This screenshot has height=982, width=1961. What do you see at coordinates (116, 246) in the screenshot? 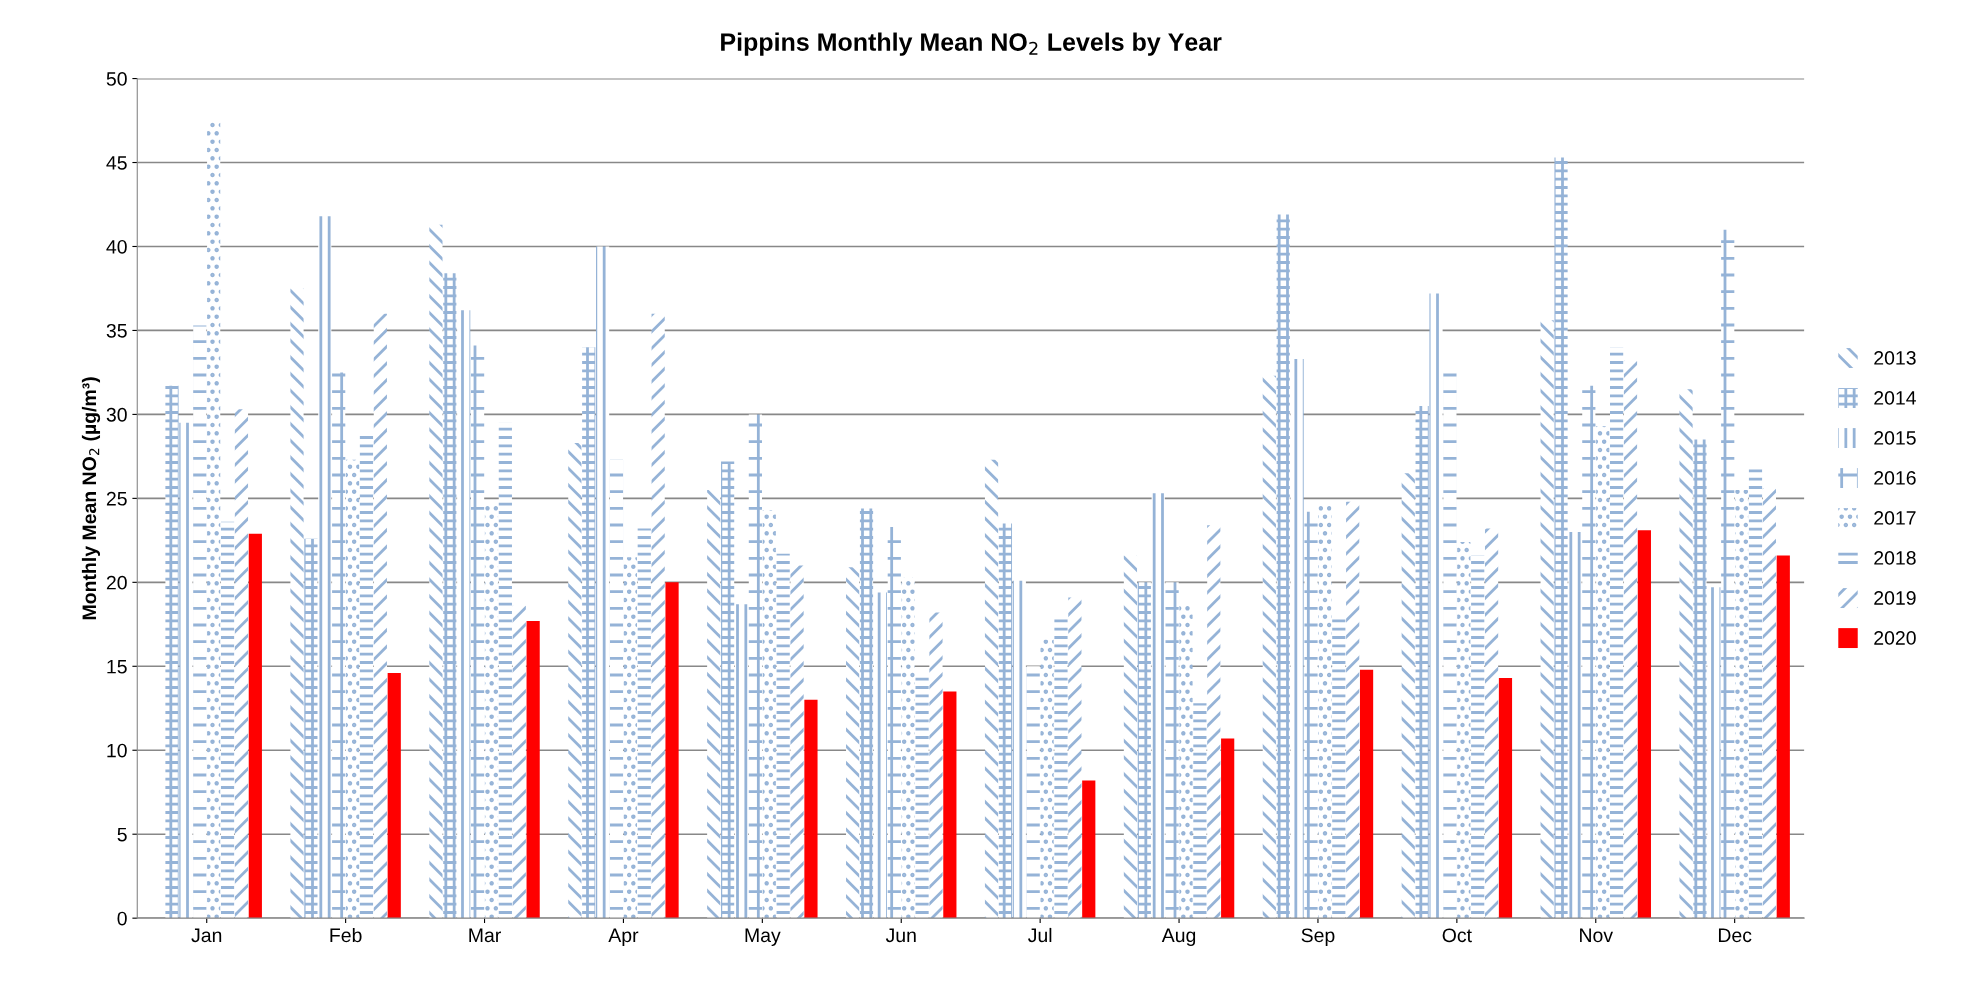
I see `y-tick-label: 40` at bounding box center [116, 246].